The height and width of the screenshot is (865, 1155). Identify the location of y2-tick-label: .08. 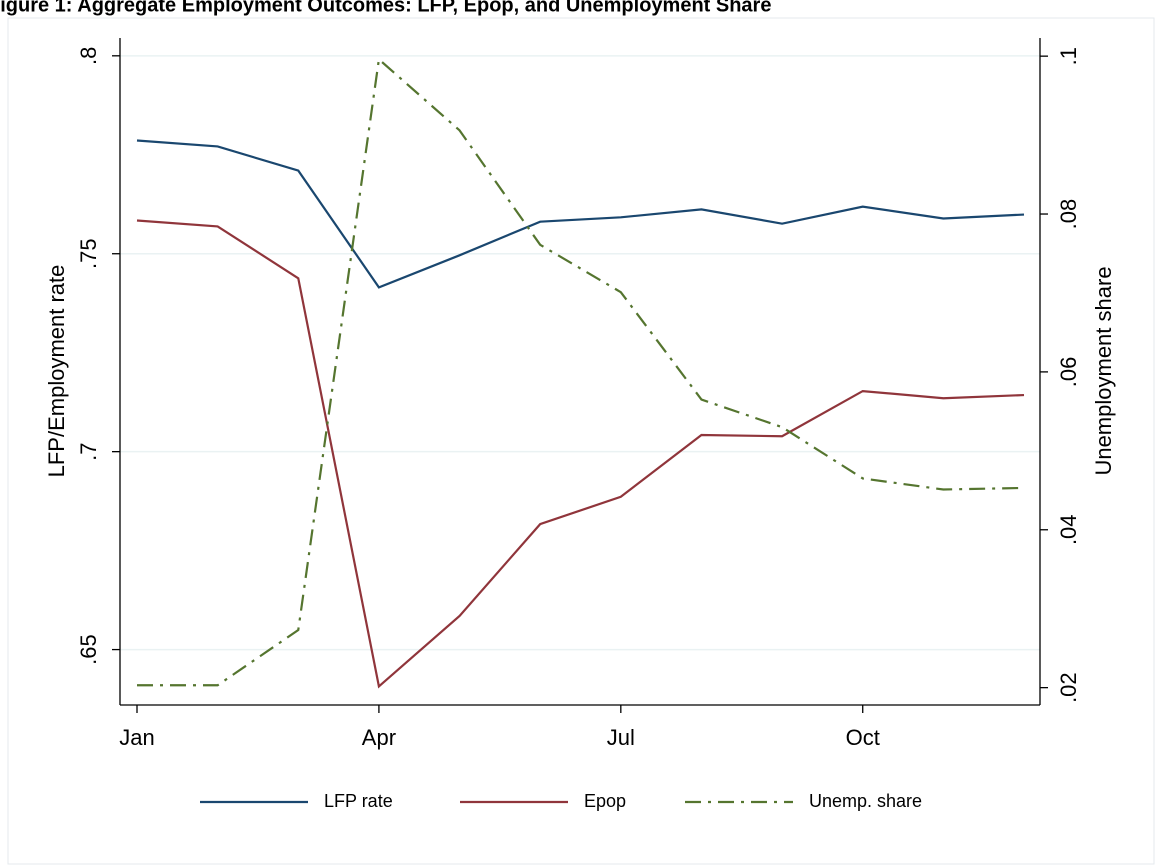
(1068, 214).